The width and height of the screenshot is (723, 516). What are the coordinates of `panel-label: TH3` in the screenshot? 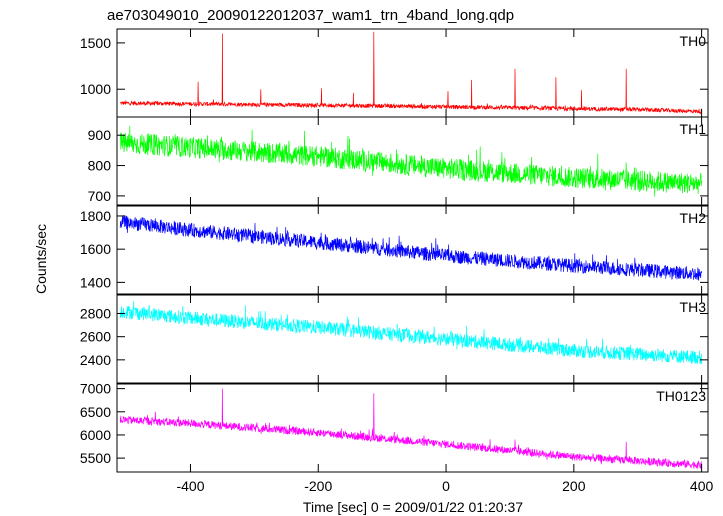 It's located at (693, 307).